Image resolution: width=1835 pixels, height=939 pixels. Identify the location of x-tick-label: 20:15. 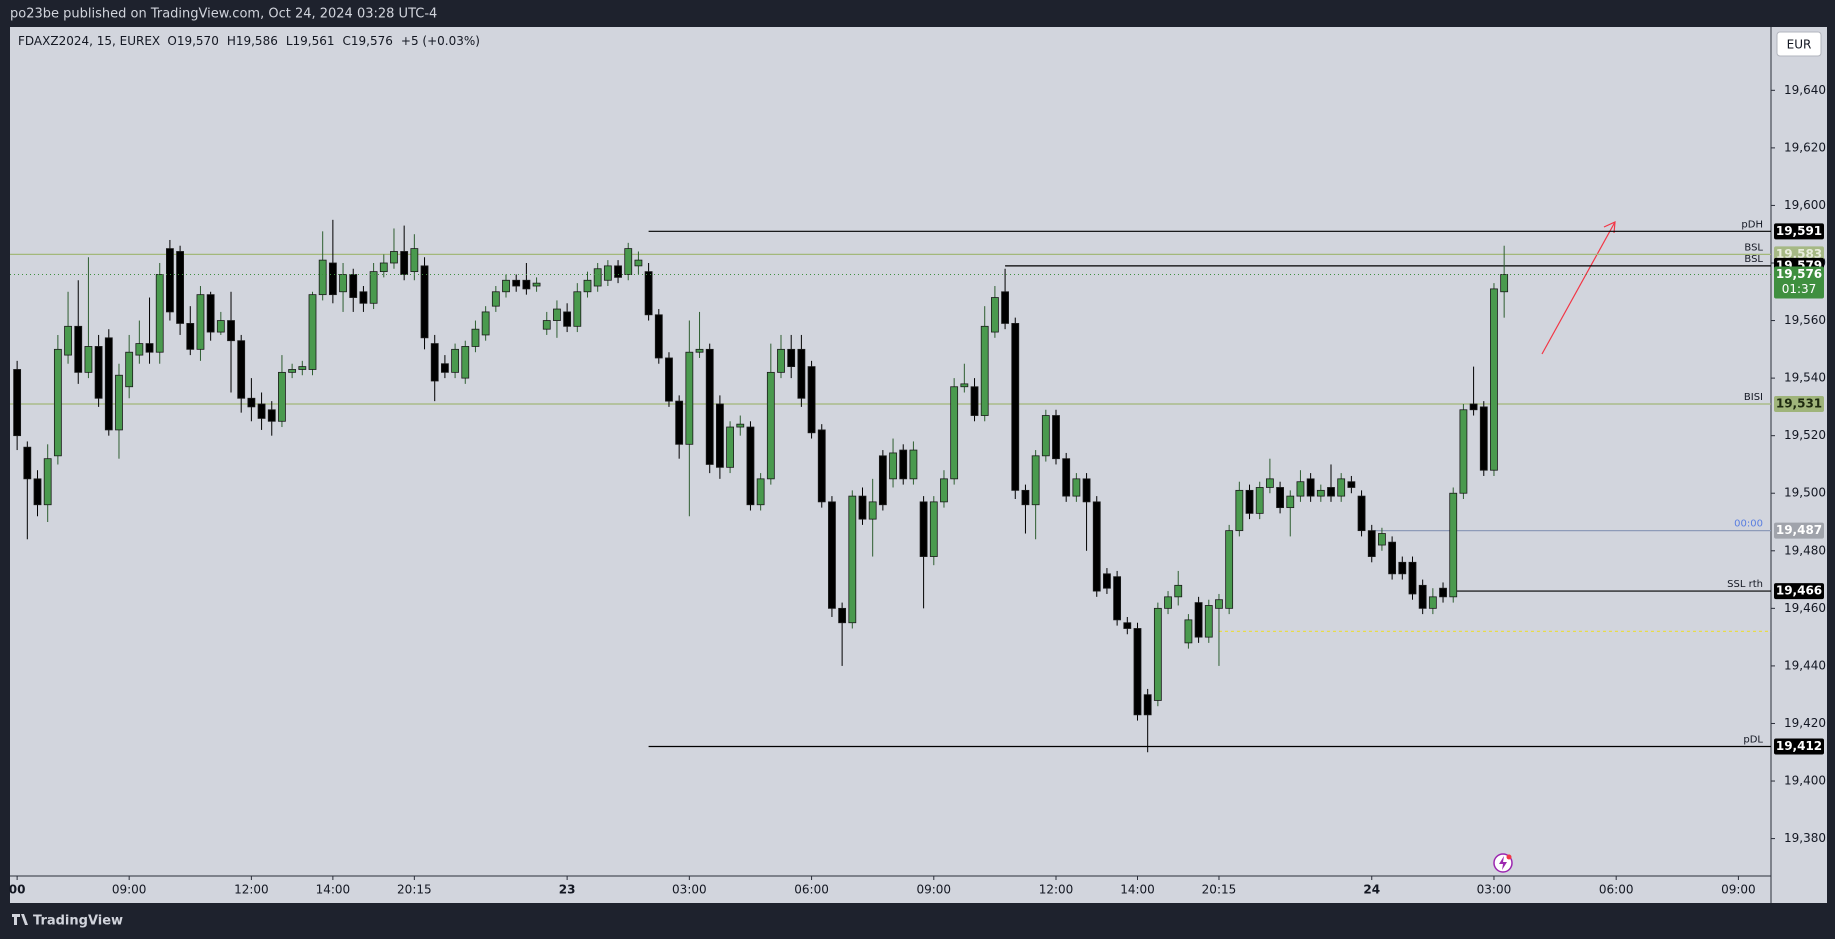
(1219, 890).